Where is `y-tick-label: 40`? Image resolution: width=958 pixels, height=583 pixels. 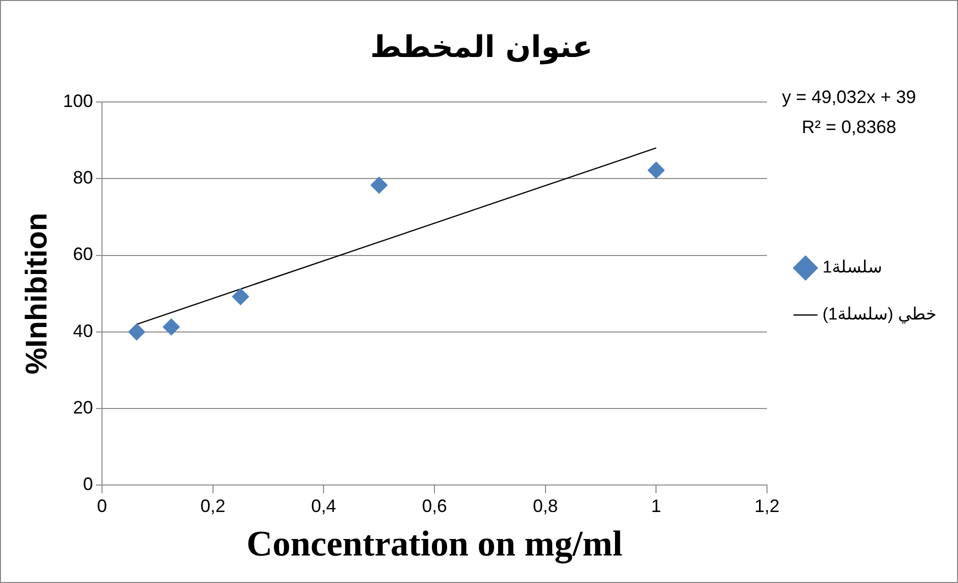 y-tick-label: 40 is located at coordinates (83, 330).